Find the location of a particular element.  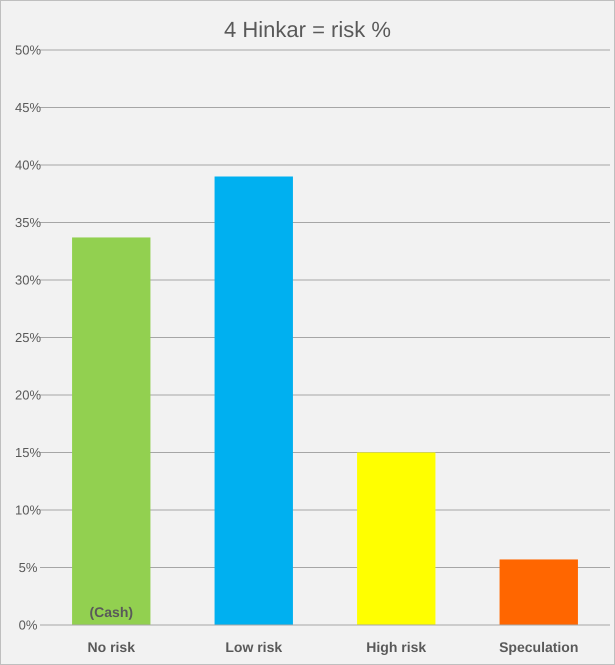

x-tick-label: Low risk is located at coordinates (253, 647).